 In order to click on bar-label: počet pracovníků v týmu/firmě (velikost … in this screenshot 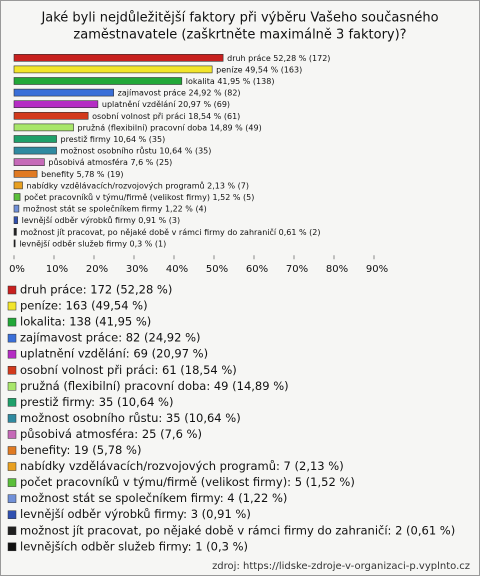, I will do `click(139, 197)`.